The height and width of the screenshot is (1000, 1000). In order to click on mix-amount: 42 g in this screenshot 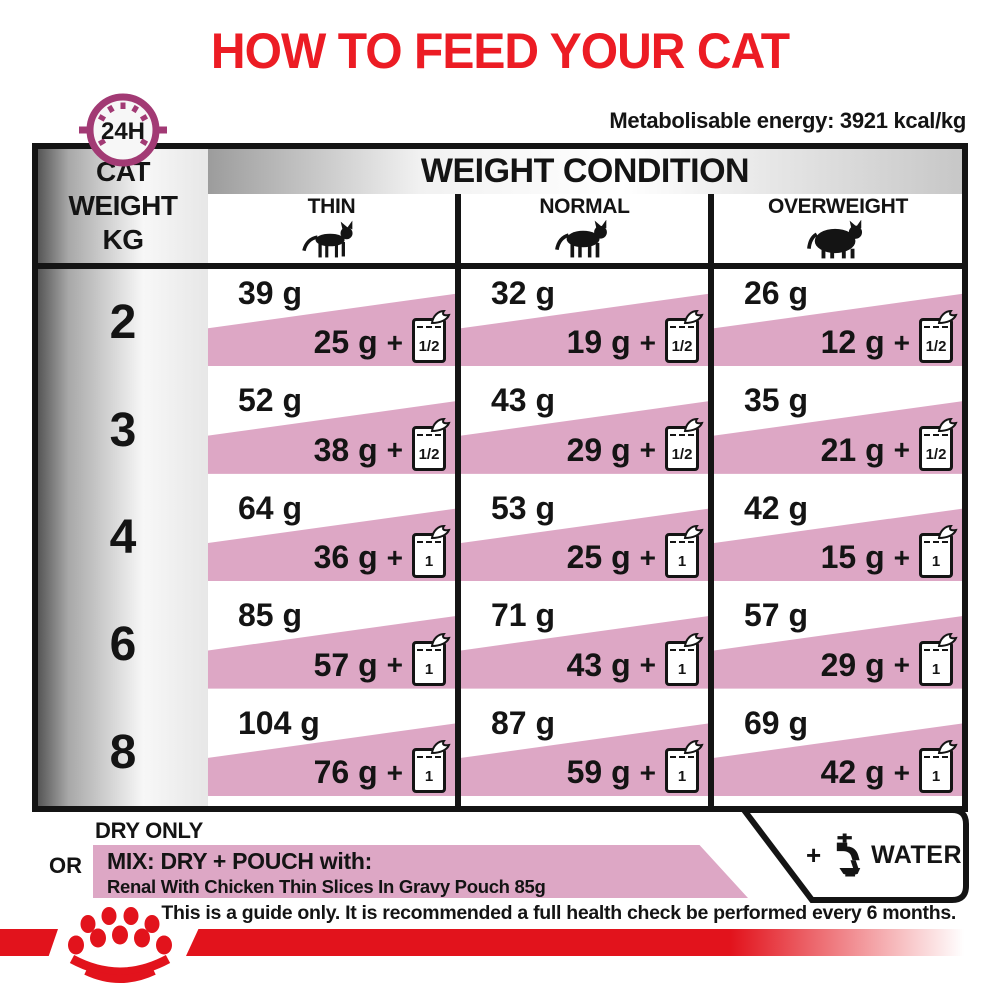, I will do `click(852, 772)`.